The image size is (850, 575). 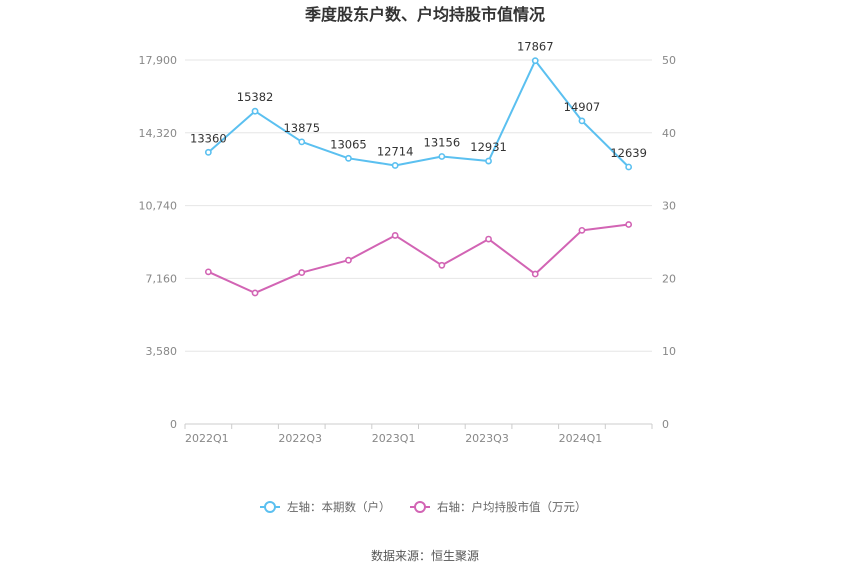 I want to click on left-axis-ticks: 0 3,580 7,160 10,740 14,320 17,900, so click(x=158, y=242).